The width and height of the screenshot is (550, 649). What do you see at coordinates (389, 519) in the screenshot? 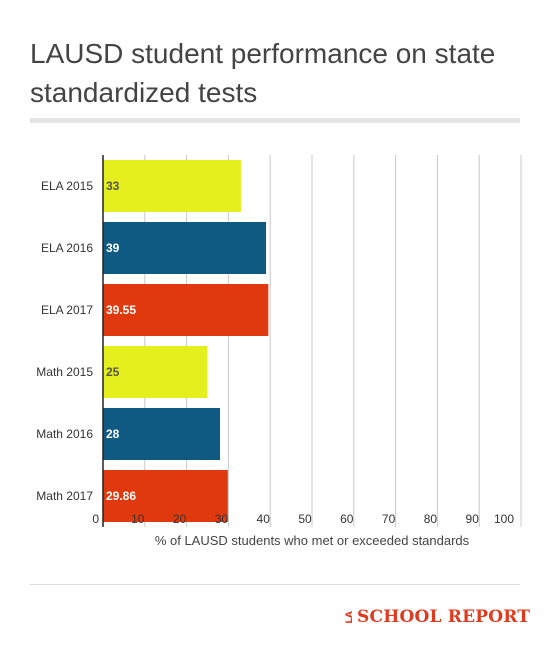
I see `x-tick-label-70: 70` at bounding box center [389, 519].